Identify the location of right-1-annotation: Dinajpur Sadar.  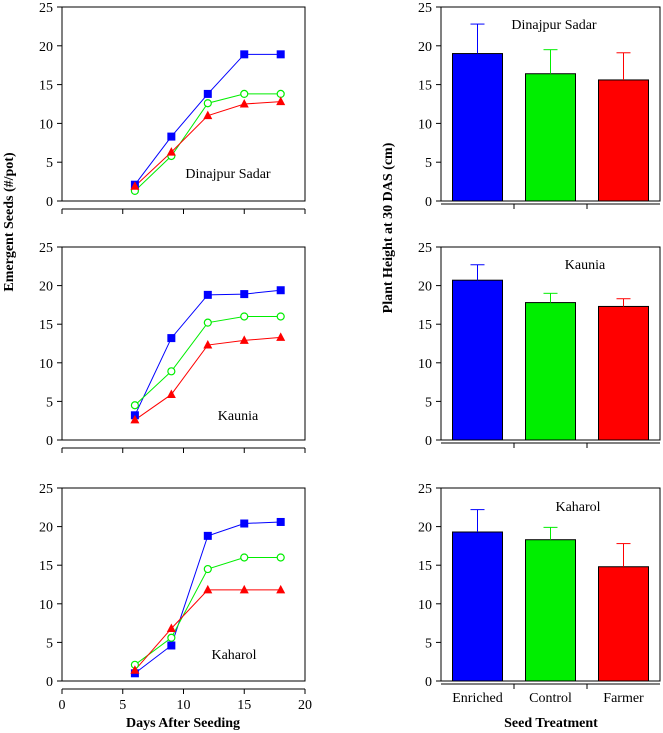
(553, 25).